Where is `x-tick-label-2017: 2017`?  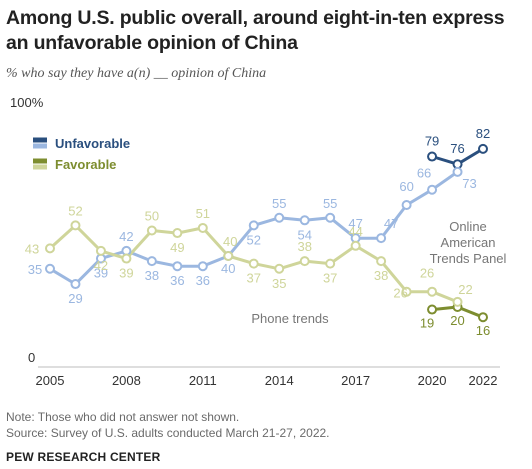 x-tick-label-2017: 2017 is located at coordinates (355, 380).